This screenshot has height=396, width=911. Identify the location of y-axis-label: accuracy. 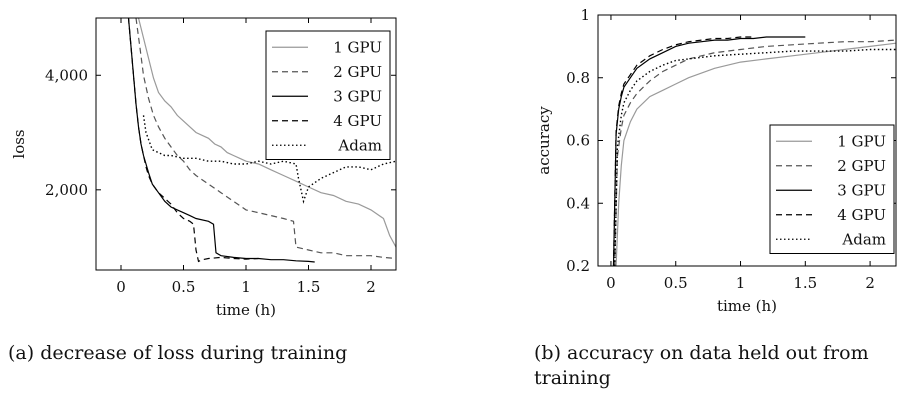
(544, 140).